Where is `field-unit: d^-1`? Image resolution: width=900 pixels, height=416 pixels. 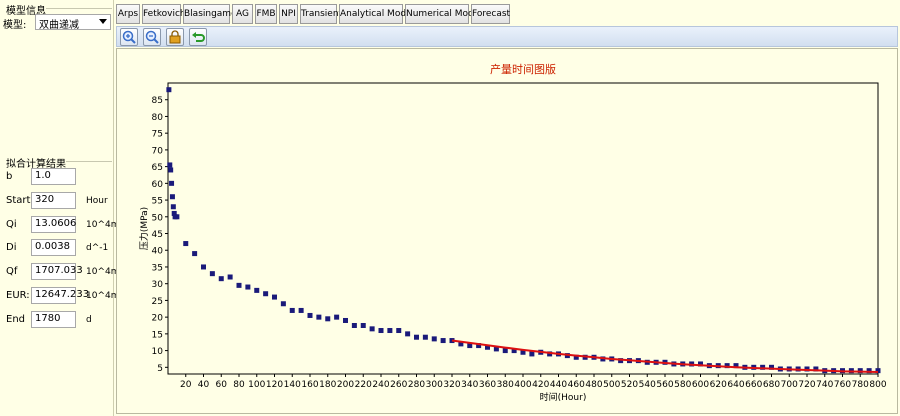 field-unit: d^-1 is located at coordinates (97, 248).